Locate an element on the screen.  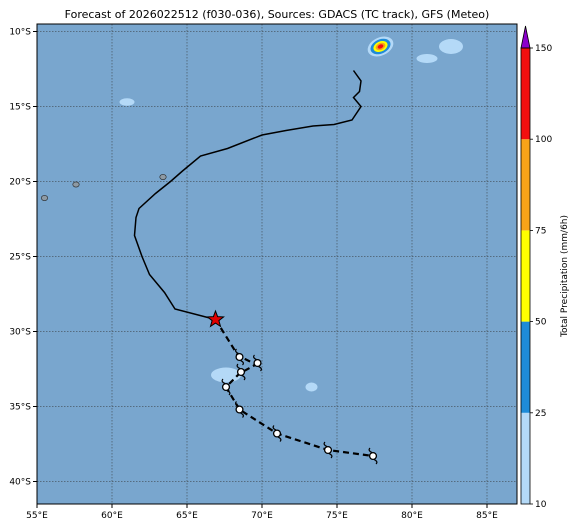
colorbar-tick-label: 25 is located at coordinates (540, 414).